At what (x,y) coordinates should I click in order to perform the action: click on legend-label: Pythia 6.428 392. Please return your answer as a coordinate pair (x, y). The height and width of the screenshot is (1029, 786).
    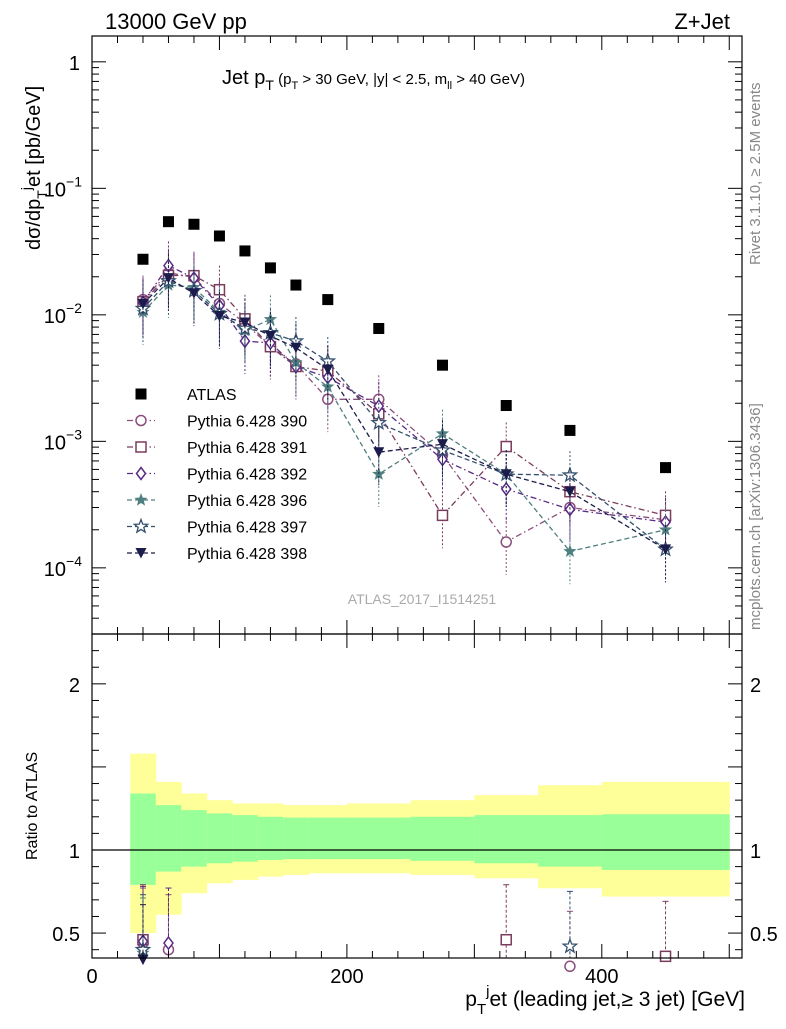
    Looking at the image, I should click on (247, 475).